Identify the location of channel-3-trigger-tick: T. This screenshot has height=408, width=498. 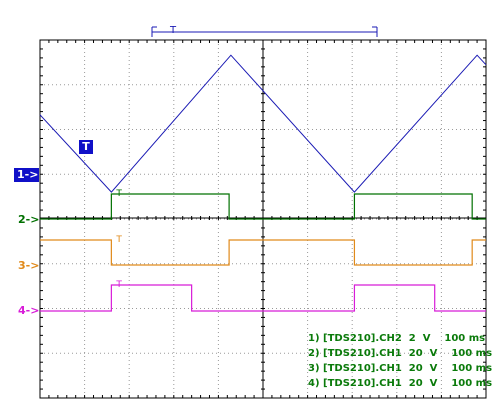
(118, 240).